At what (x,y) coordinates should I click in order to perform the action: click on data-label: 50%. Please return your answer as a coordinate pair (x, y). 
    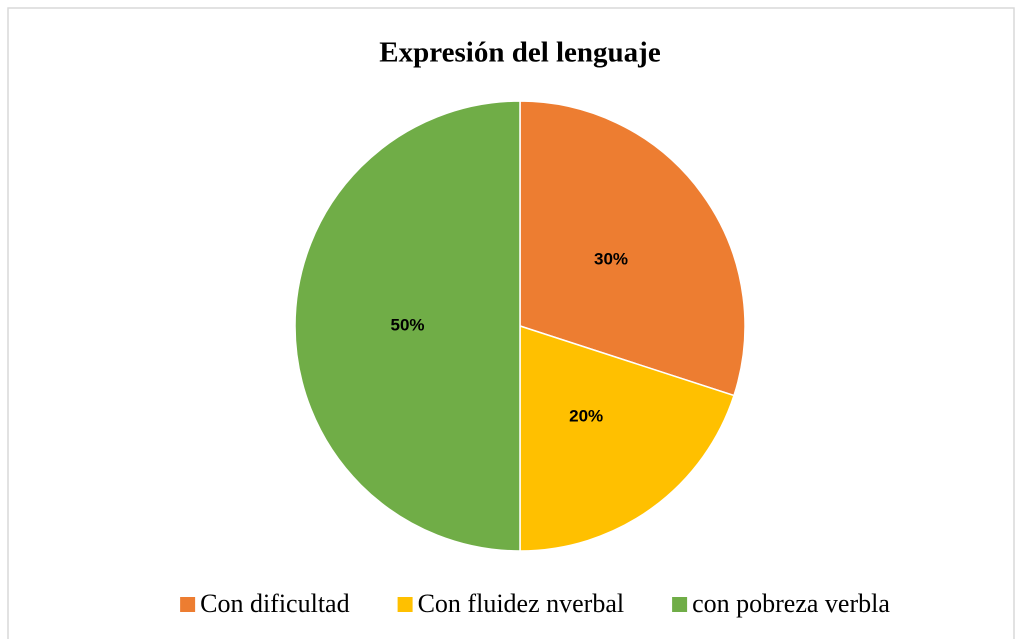
    Looking at the image, I should click on (407, 324).